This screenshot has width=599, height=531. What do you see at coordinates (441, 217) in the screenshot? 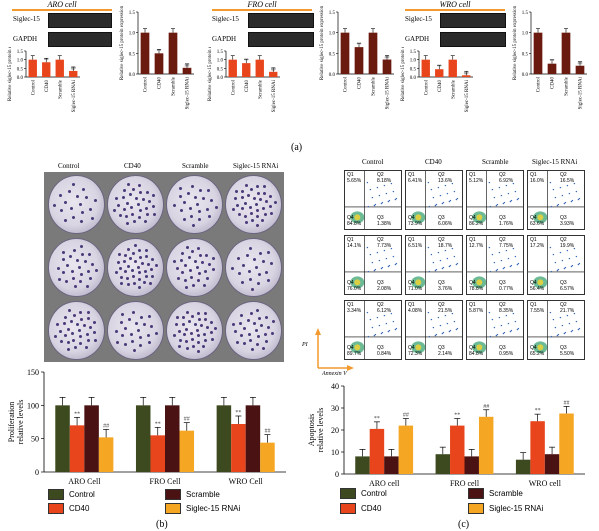
I see `quadrant-name: Q3` at bounding box center [441, 217].